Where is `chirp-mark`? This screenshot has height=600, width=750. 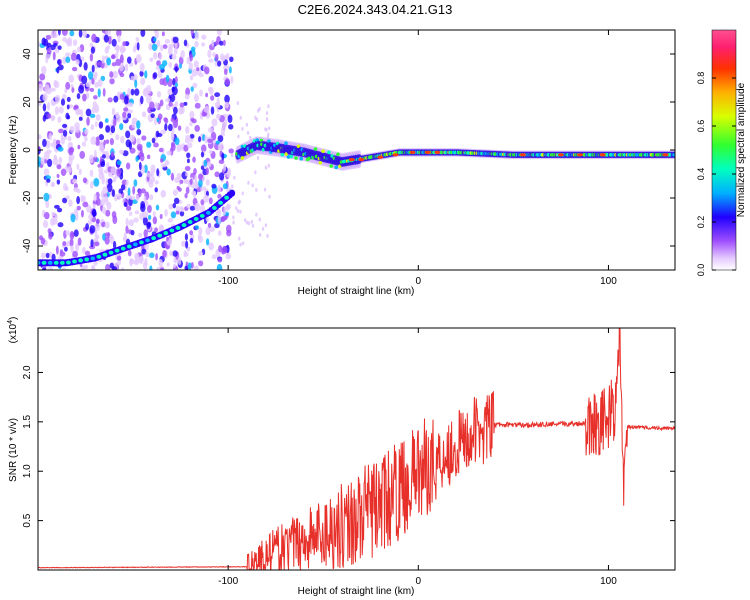 chirp-mark is located at coordinates (232, 193).